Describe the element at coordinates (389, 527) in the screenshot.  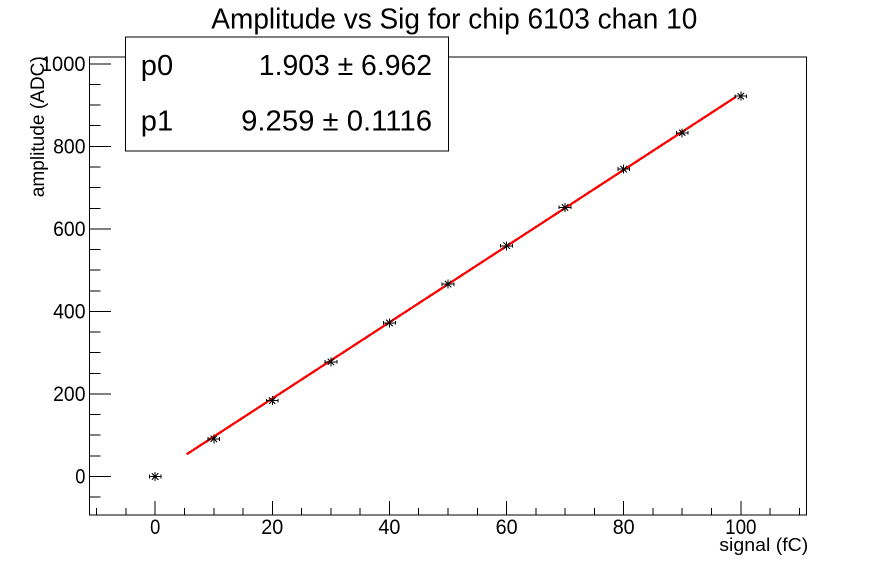
I see `svg-text: 40` at that location.